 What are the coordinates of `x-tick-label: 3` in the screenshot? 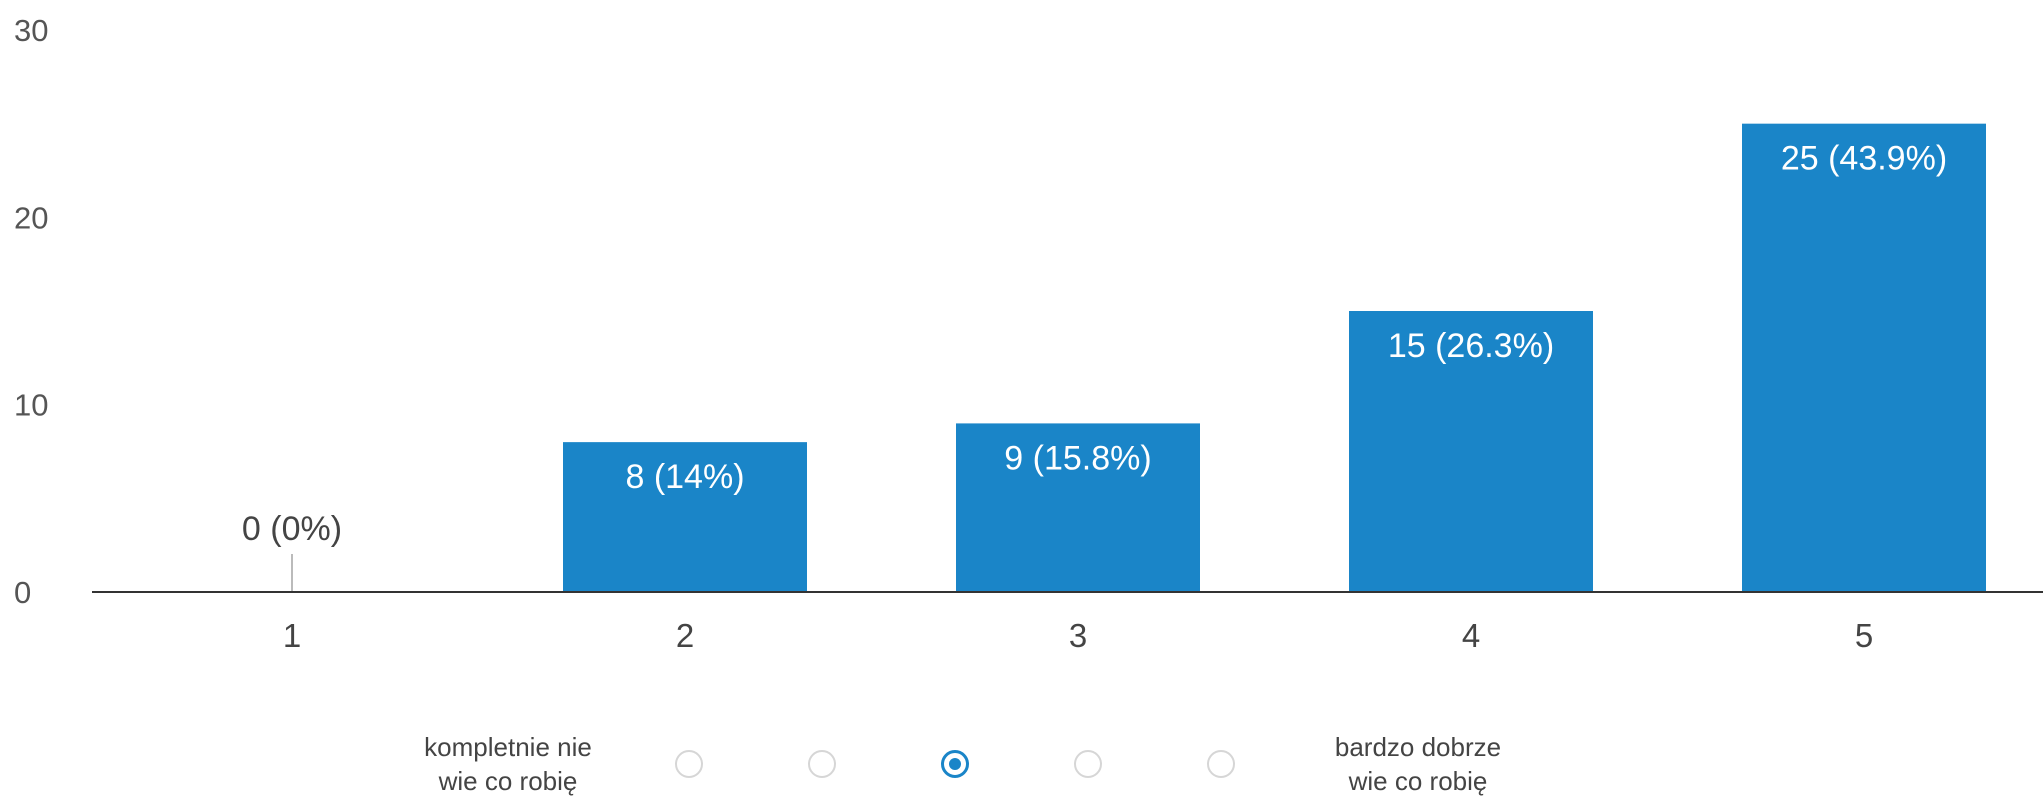 It's located at (1078, 635).